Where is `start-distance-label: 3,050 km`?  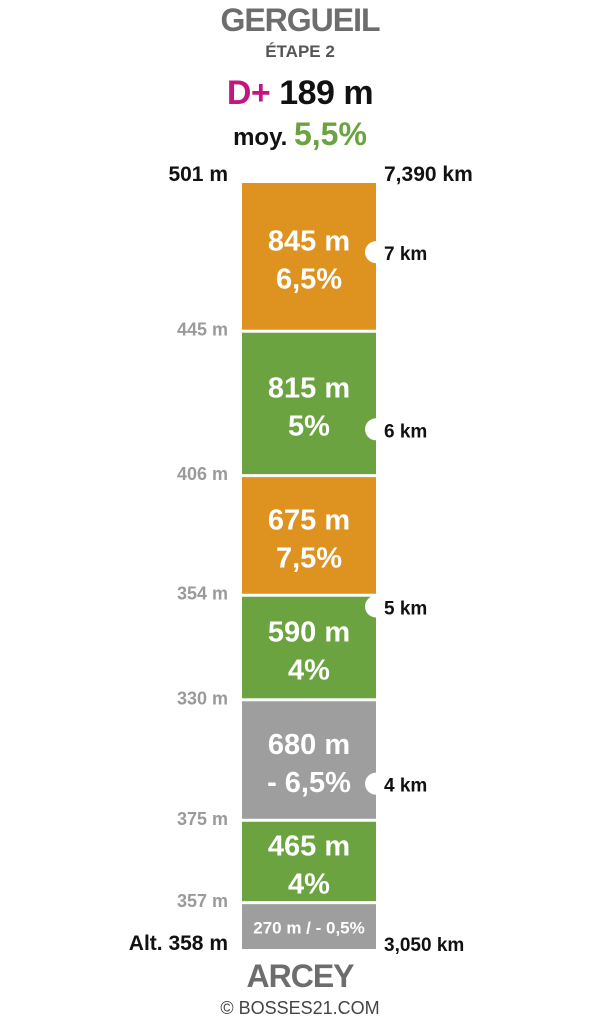
start-distance-label: 3,050 km is located at coordinates (424, 945).